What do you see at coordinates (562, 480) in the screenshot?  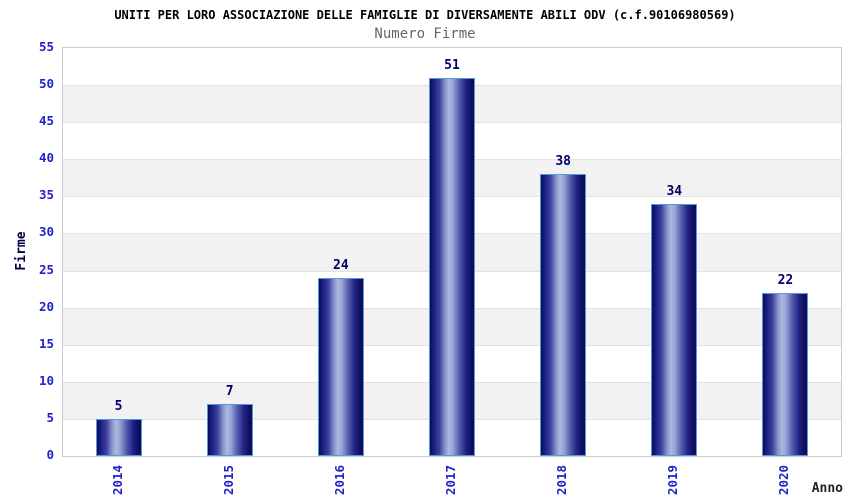 I see `x-tick-label: 2018` at bounding box center [562, 480].